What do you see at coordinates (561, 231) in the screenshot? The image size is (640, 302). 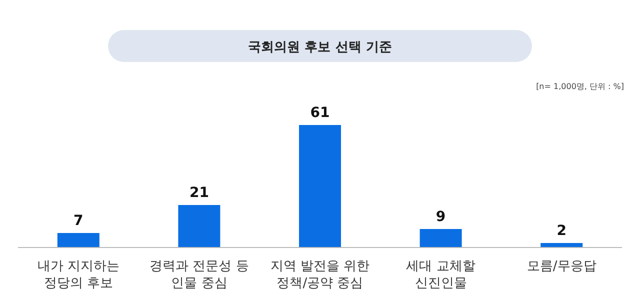 I see `data-label: 2` at bounding box center [561, 231].